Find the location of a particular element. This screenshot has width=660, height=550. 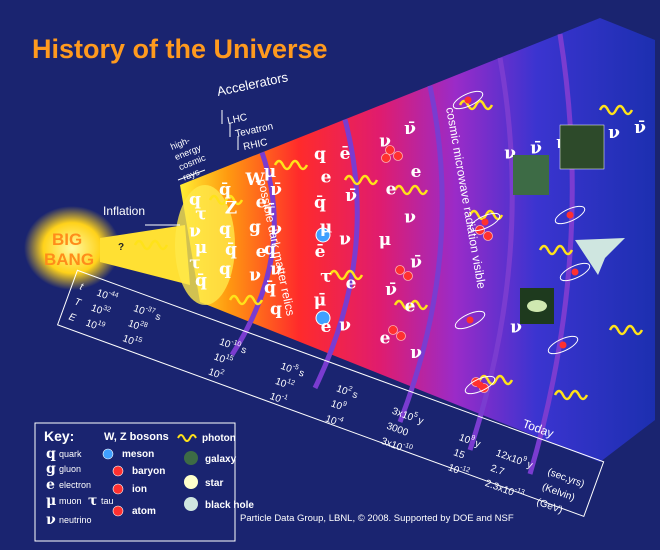

particle-symbol: ē is located at coordinates (320, 252).